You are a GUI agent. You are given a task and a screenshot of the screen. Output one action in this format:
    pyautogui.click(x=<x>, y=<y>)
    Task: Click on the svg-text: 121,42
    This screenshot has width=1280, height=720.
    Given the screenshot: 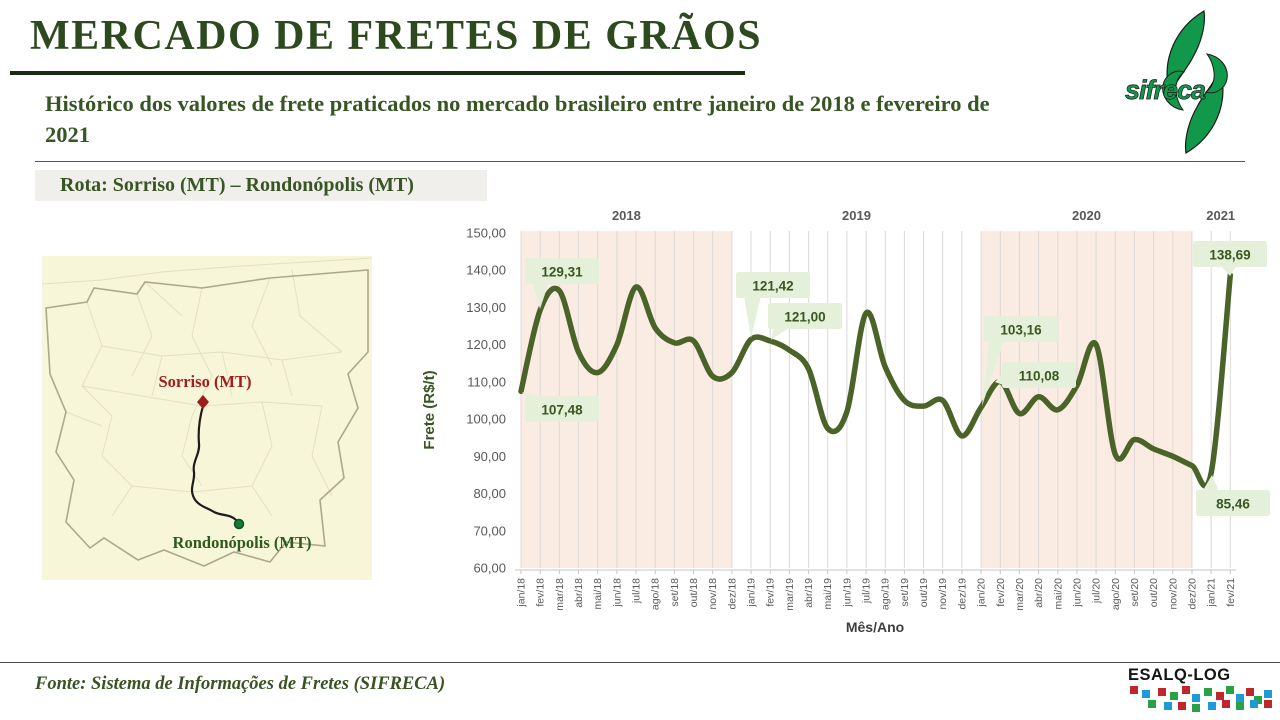 What is the action you would take?
    pyautogui.click(x=772, y=286)
    